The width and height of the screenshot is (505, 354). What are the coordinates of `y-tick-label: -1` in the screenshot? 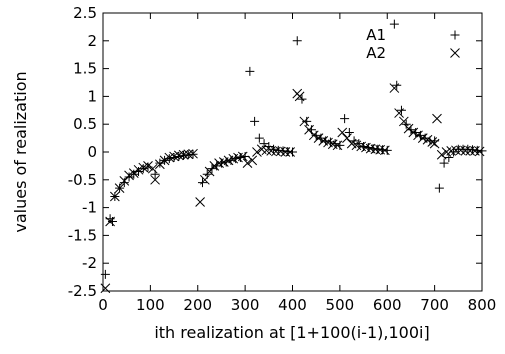 It's located at (89, 208).